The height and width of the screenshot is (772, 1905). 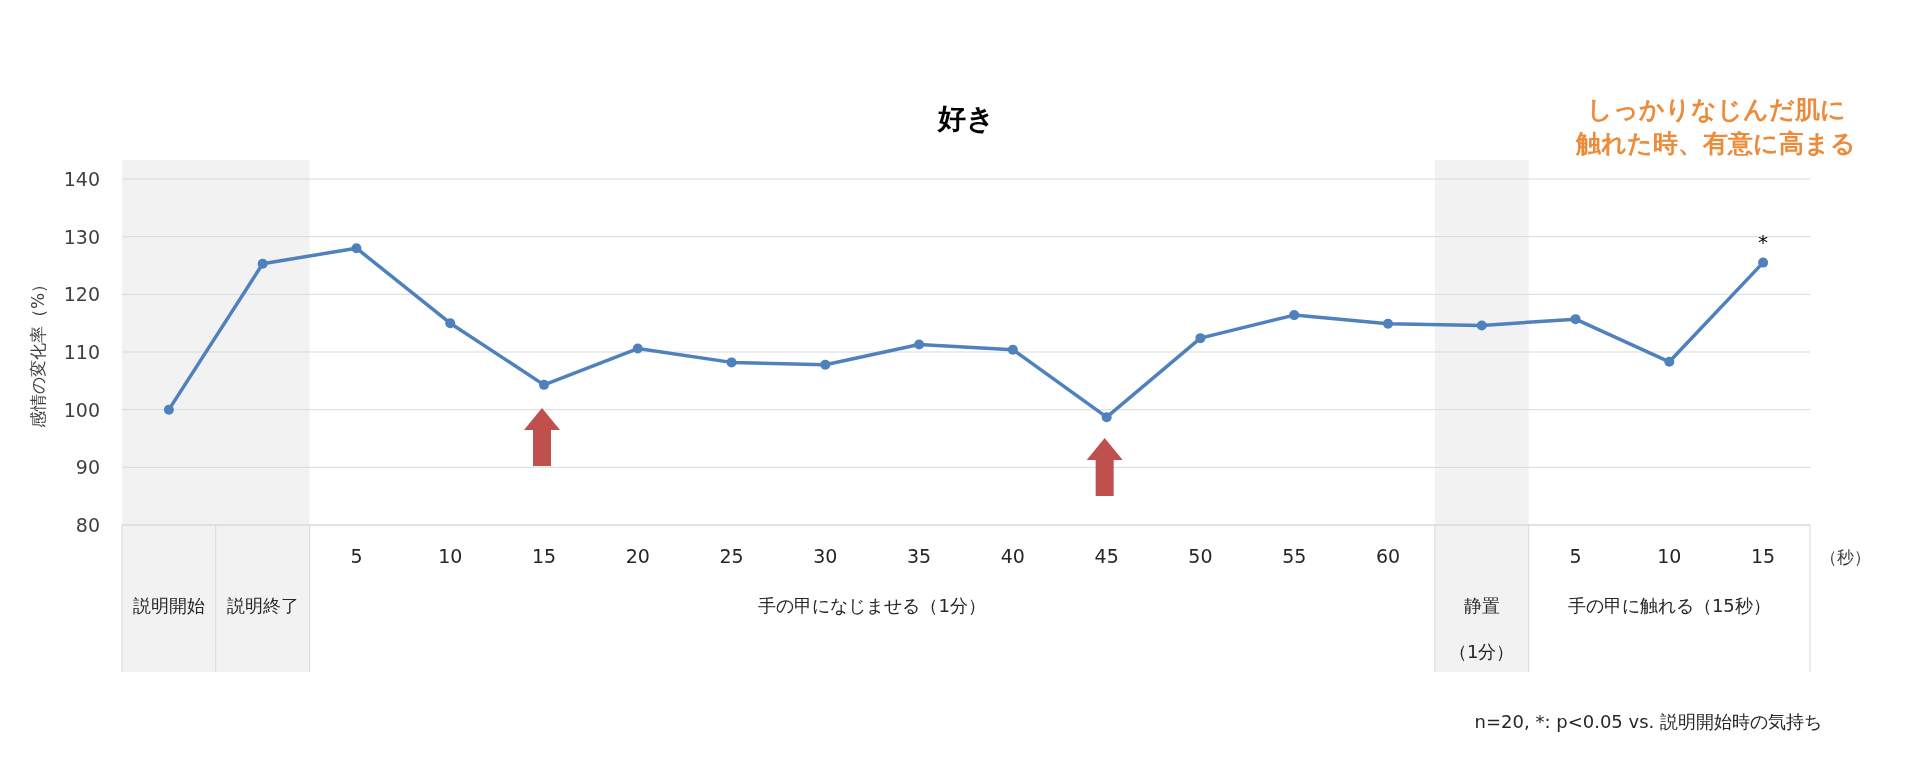 What do you see at coordinates (81, 179) in the screenshot?
I see `y-tick-label: 140` at bounding box center [81, 179].